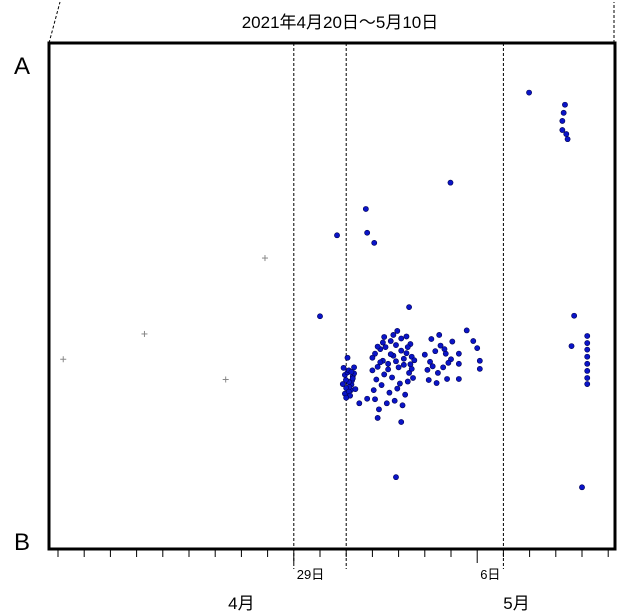 The width and height of the screenshot is (626, 612). I want to click on chart-title: 2021年4月20日〜5月10日, so click(340, 22).